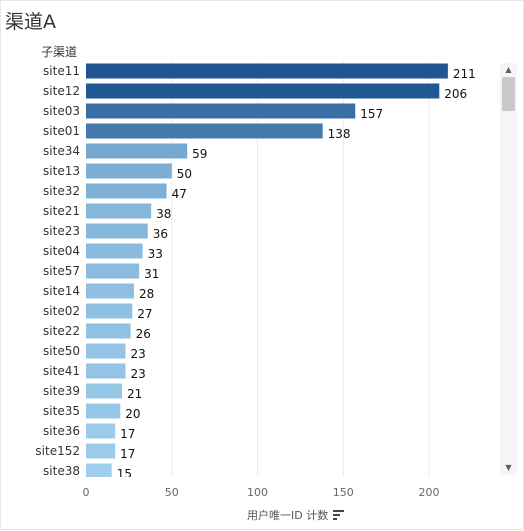 This screenshot has width=524, height=531. I want to click on x-tick-label: 50, so click(172, 492).